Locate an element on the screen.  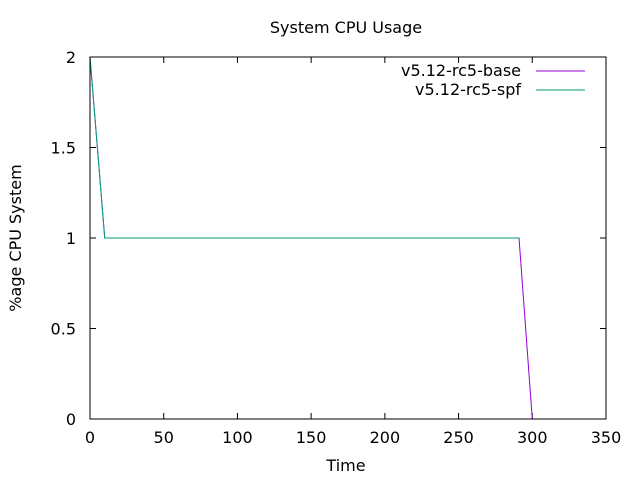
x-tick-labels: 0 50 100 150 200 250 300 350 is located at coordinates (353, 437).